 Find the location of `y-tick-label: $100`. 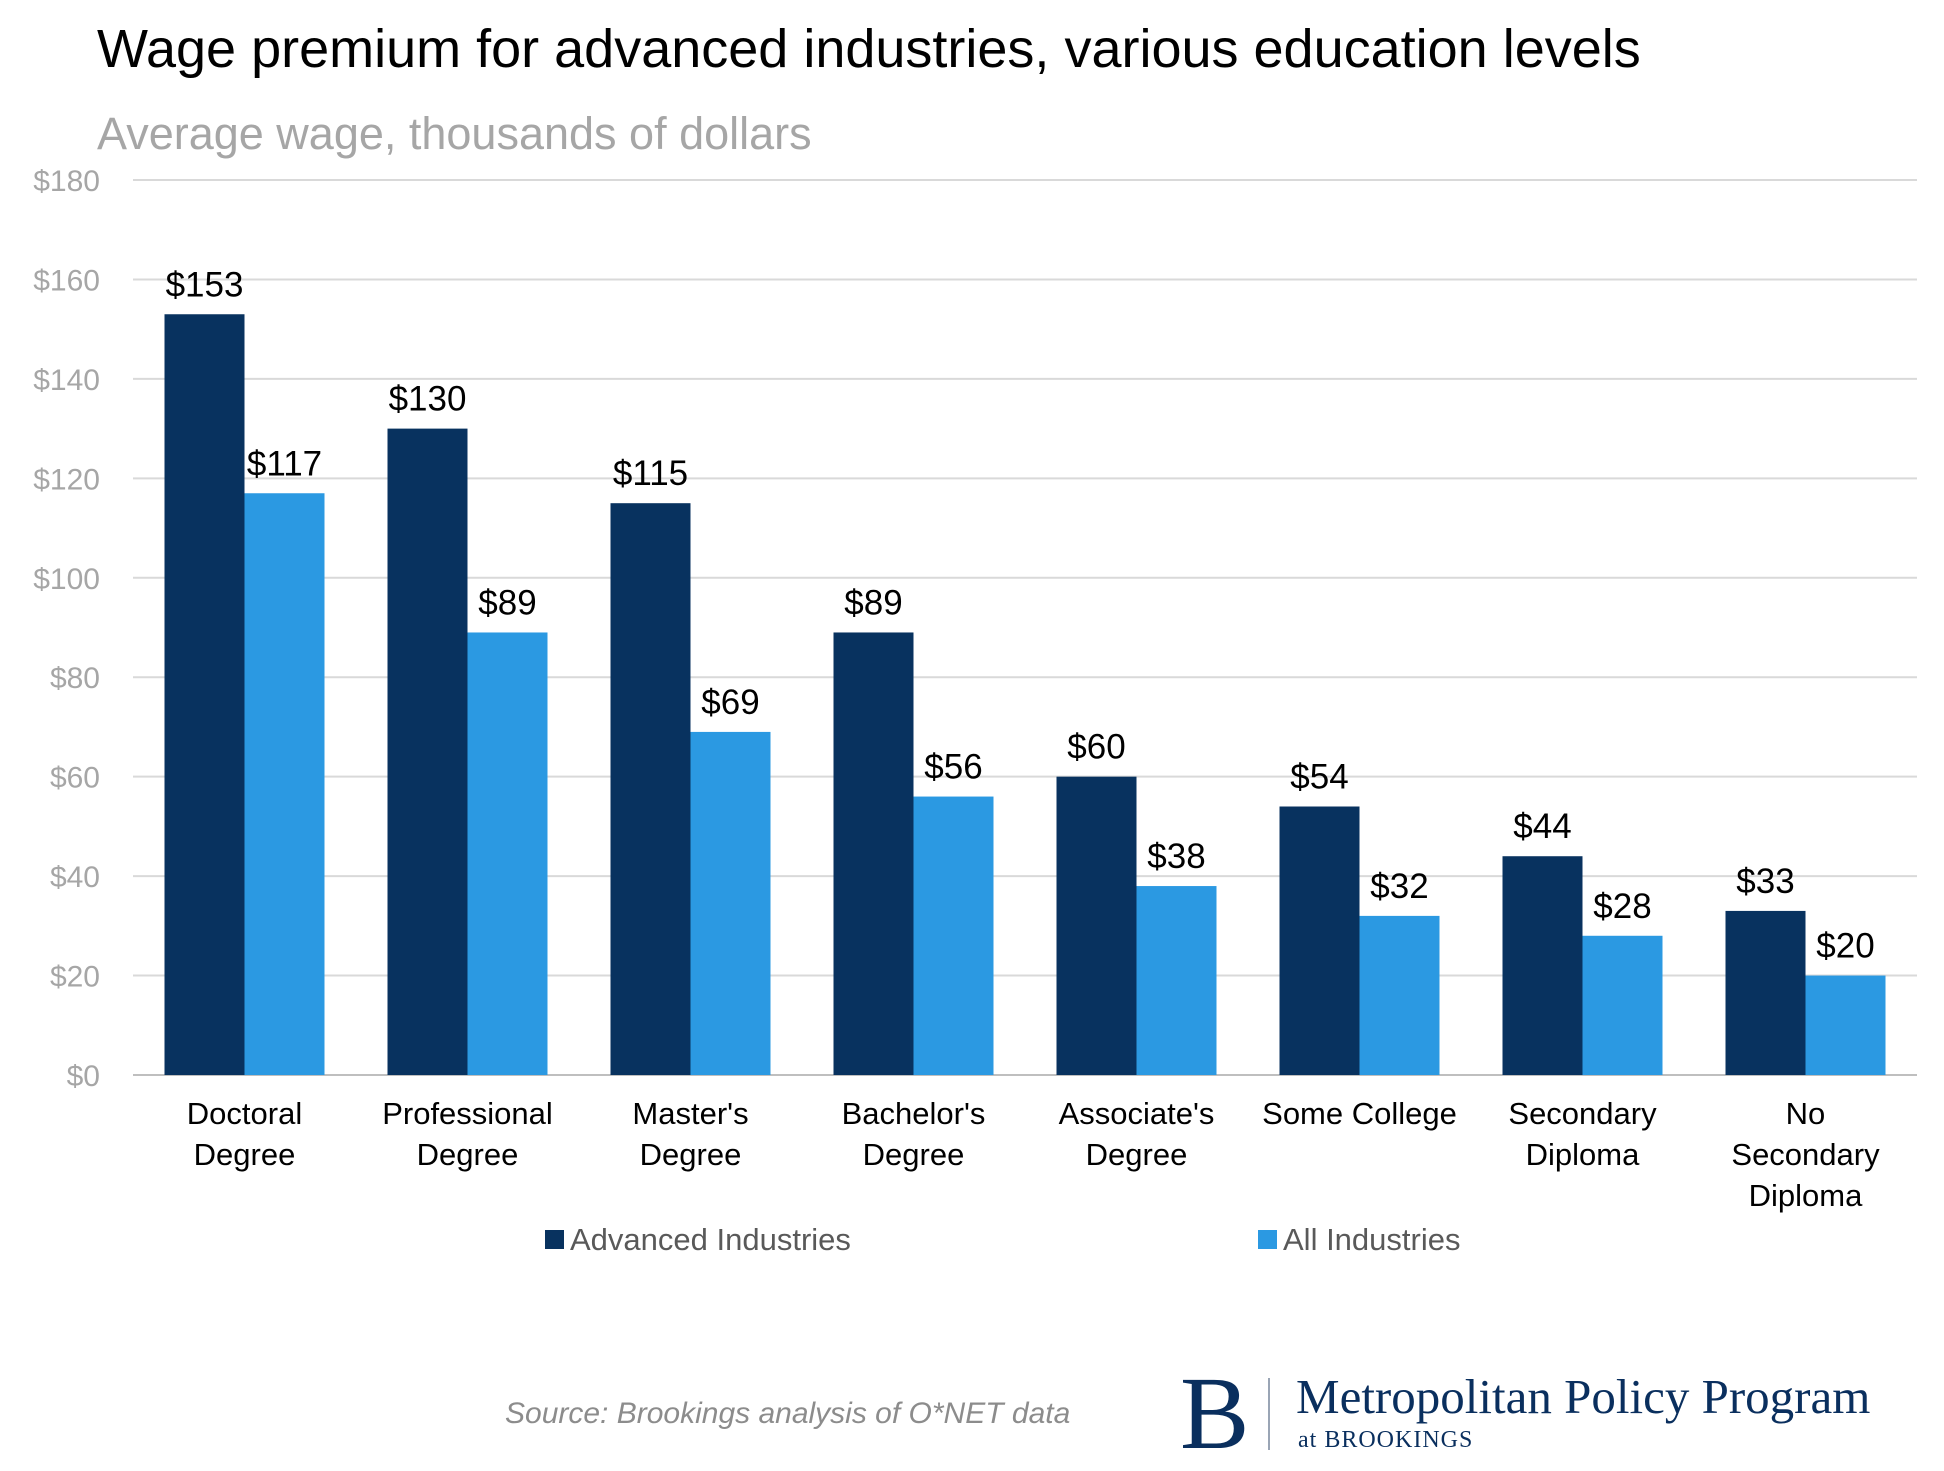

y-tick-label: $100 is located at coordinates (66, 579).